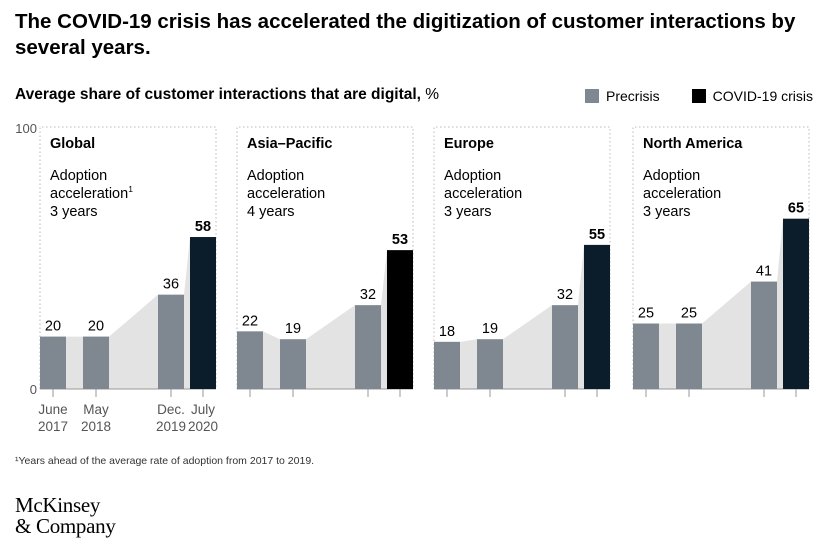 The height and width of the screenshot is (545, 816). What do you see at coordinates (203, 409) in the screenshot?
I see `x-tick-label-3-0: July` at bounding box center [203, 409].